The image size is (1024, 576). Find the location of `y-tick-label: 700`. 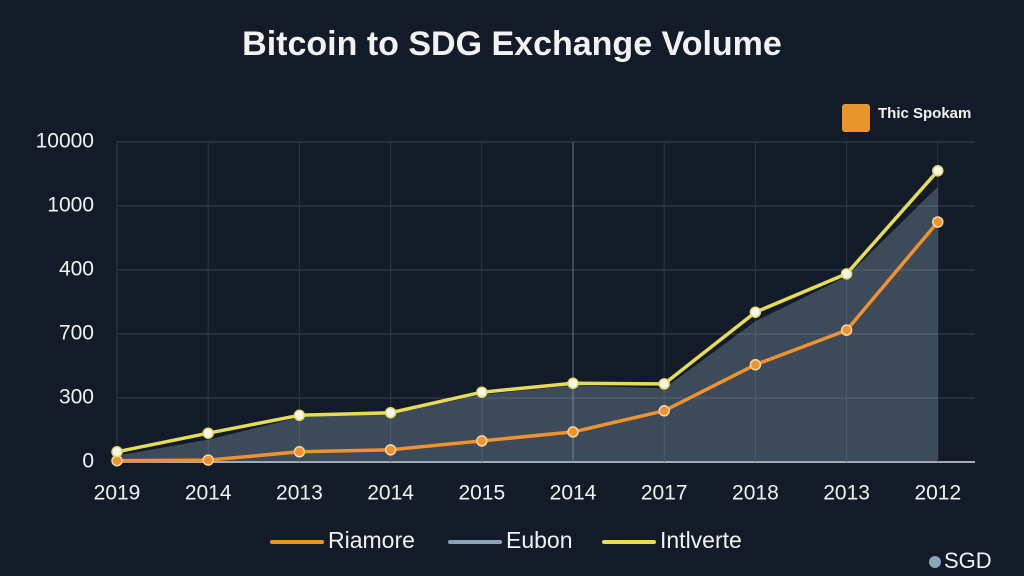

y-tick-label: 700 is located at coordinates (76, 333).